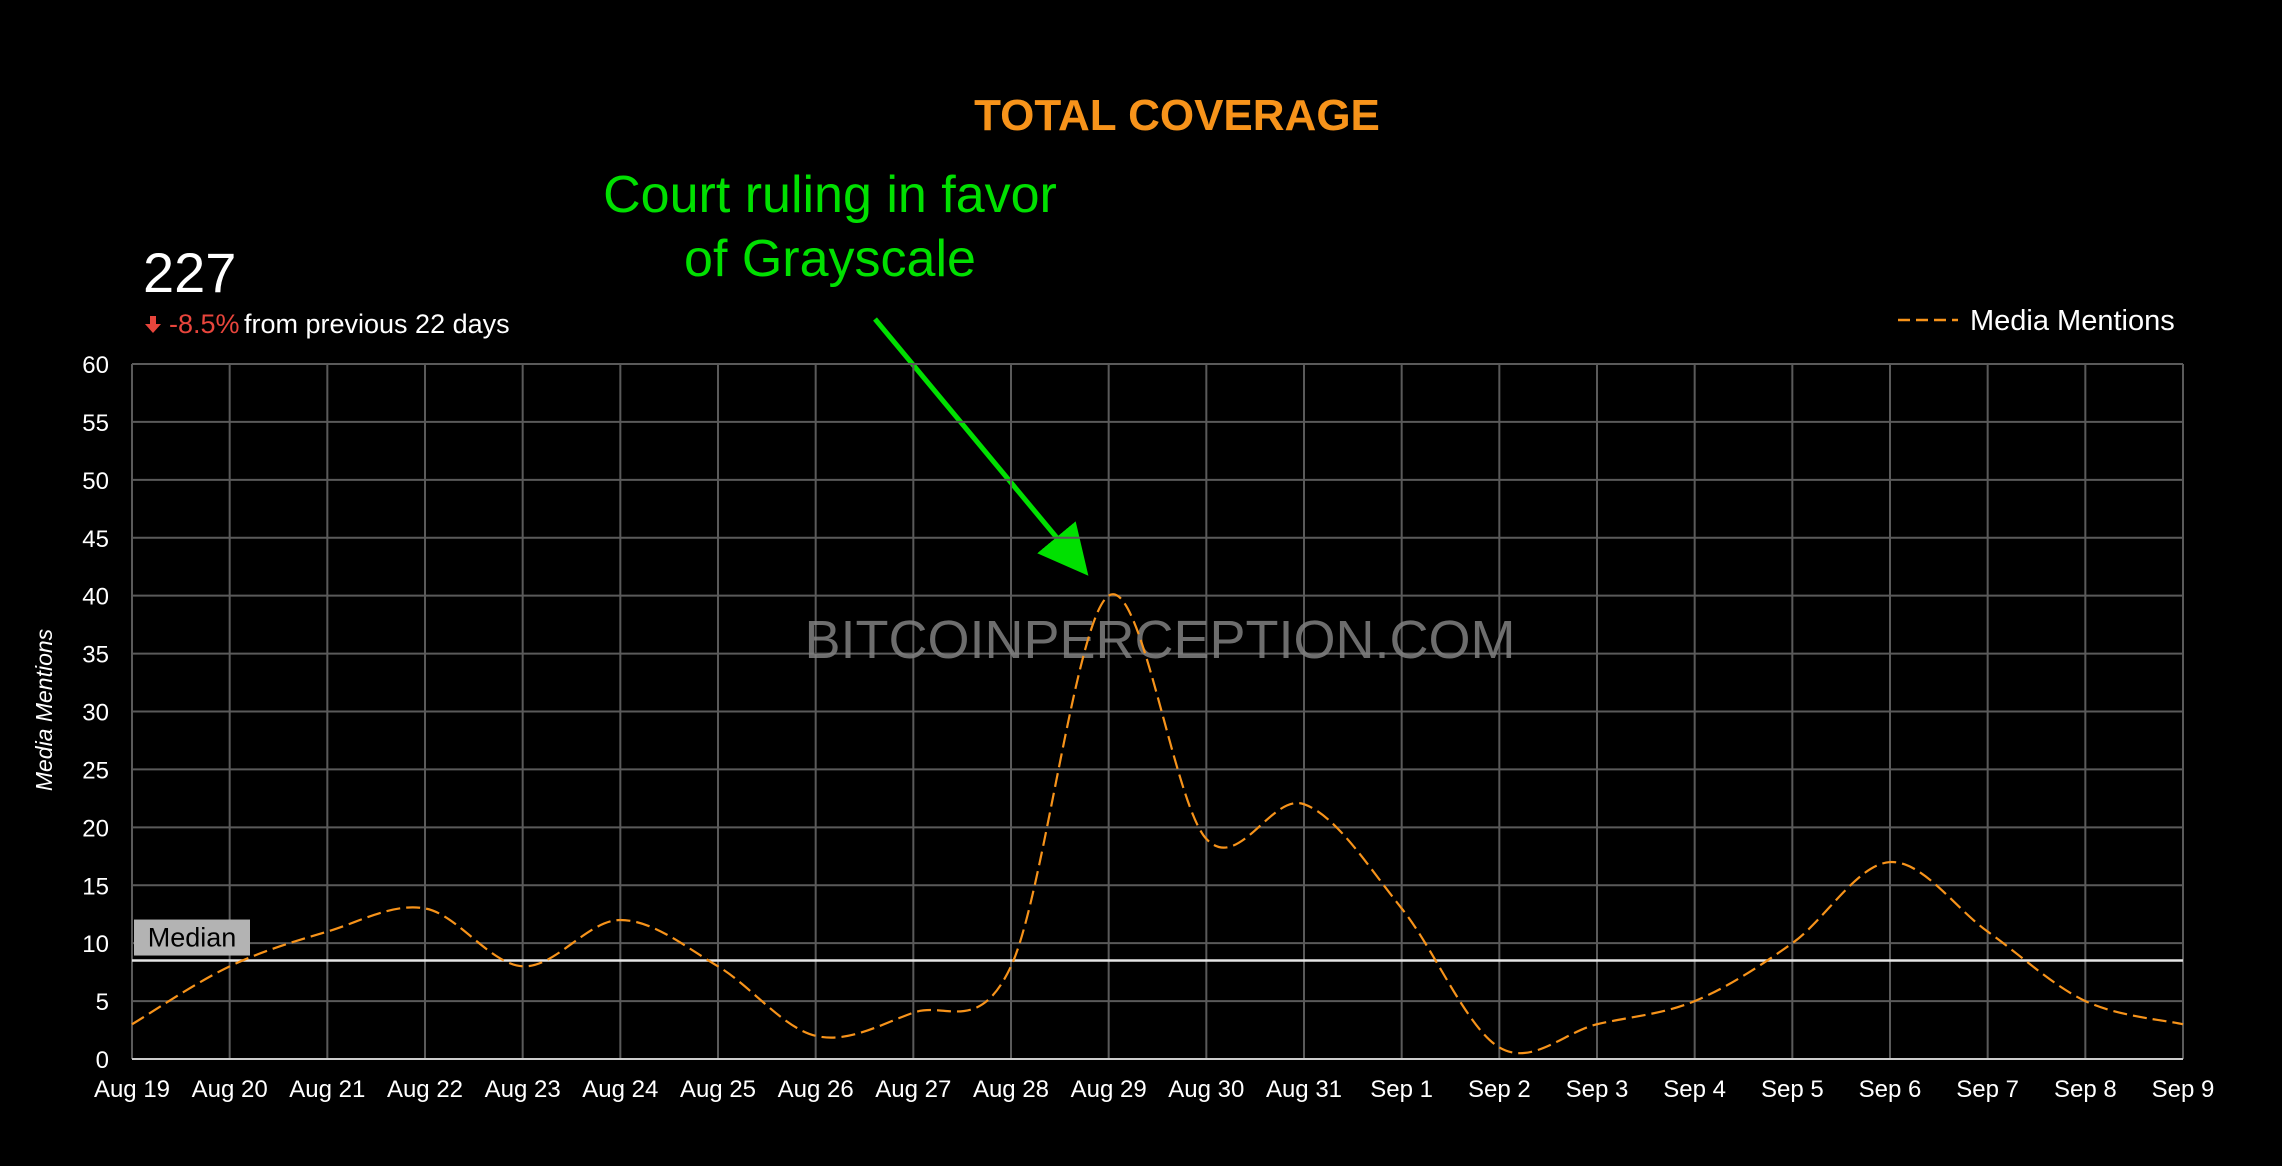  Describe the element at coordinates (1890, 1089) in the screenshot. I see `x-tick-label: Sep 6` at that location.